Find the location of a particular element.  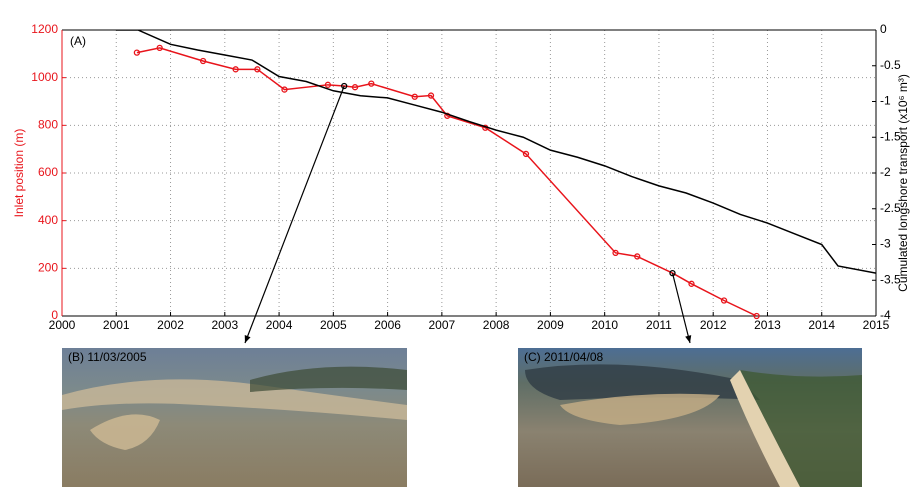

y2-tick-label: -1.5 is located at coordinates (890, 136).